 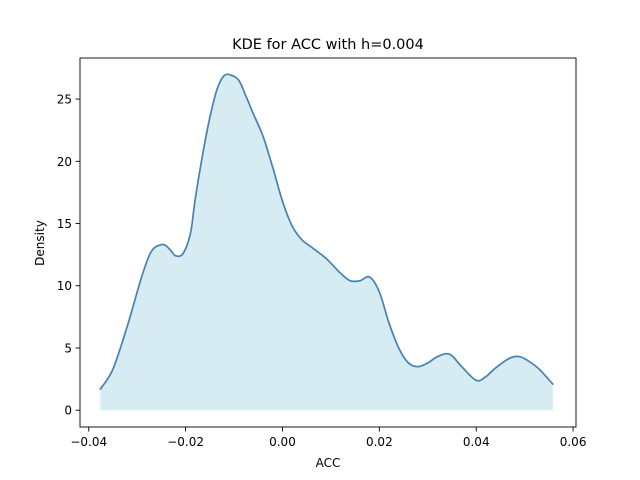 I want to click on x-axis-label: ACC, so click(x=328, y=463).